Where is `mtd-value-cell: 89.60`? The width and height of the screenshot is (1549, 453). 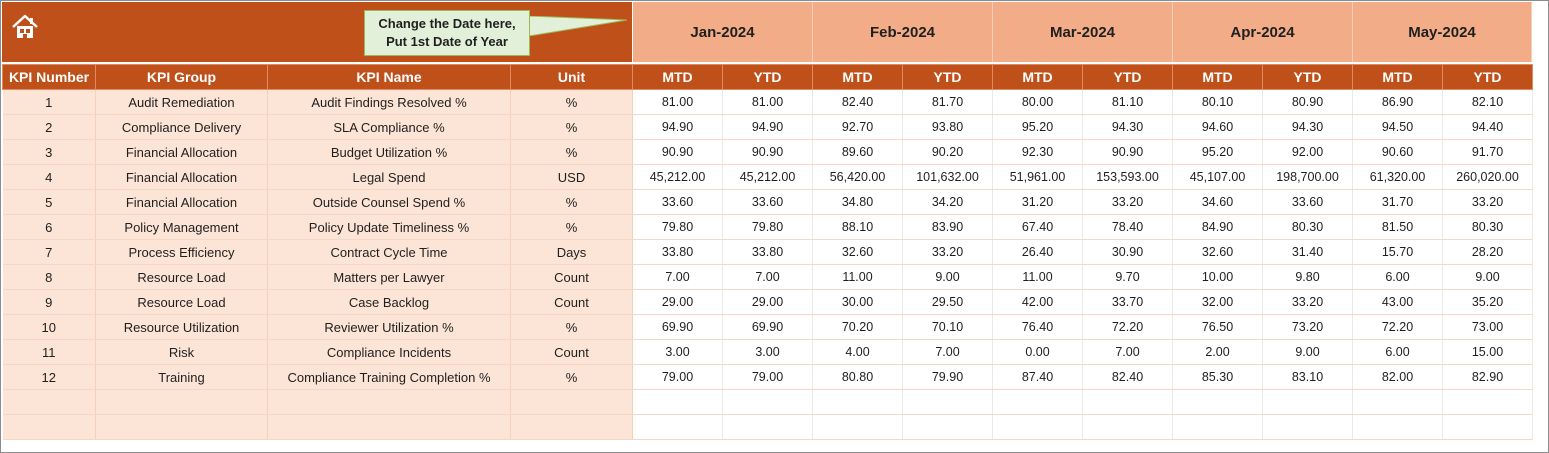
mtd-value-cell: 89.60 is located at coordinates (857, 152).